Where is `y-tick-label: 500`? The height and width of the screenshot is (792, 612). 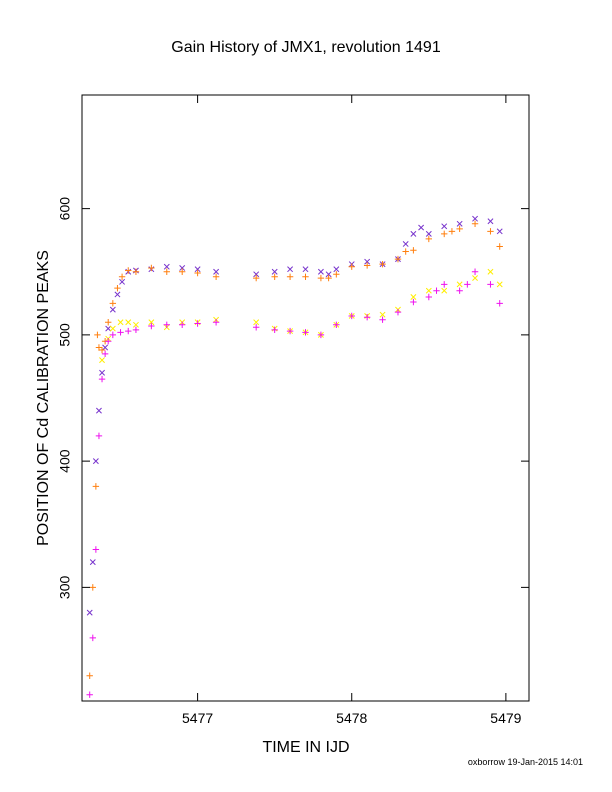
y-tick-label: 500 is located at coordinates (65, 335).